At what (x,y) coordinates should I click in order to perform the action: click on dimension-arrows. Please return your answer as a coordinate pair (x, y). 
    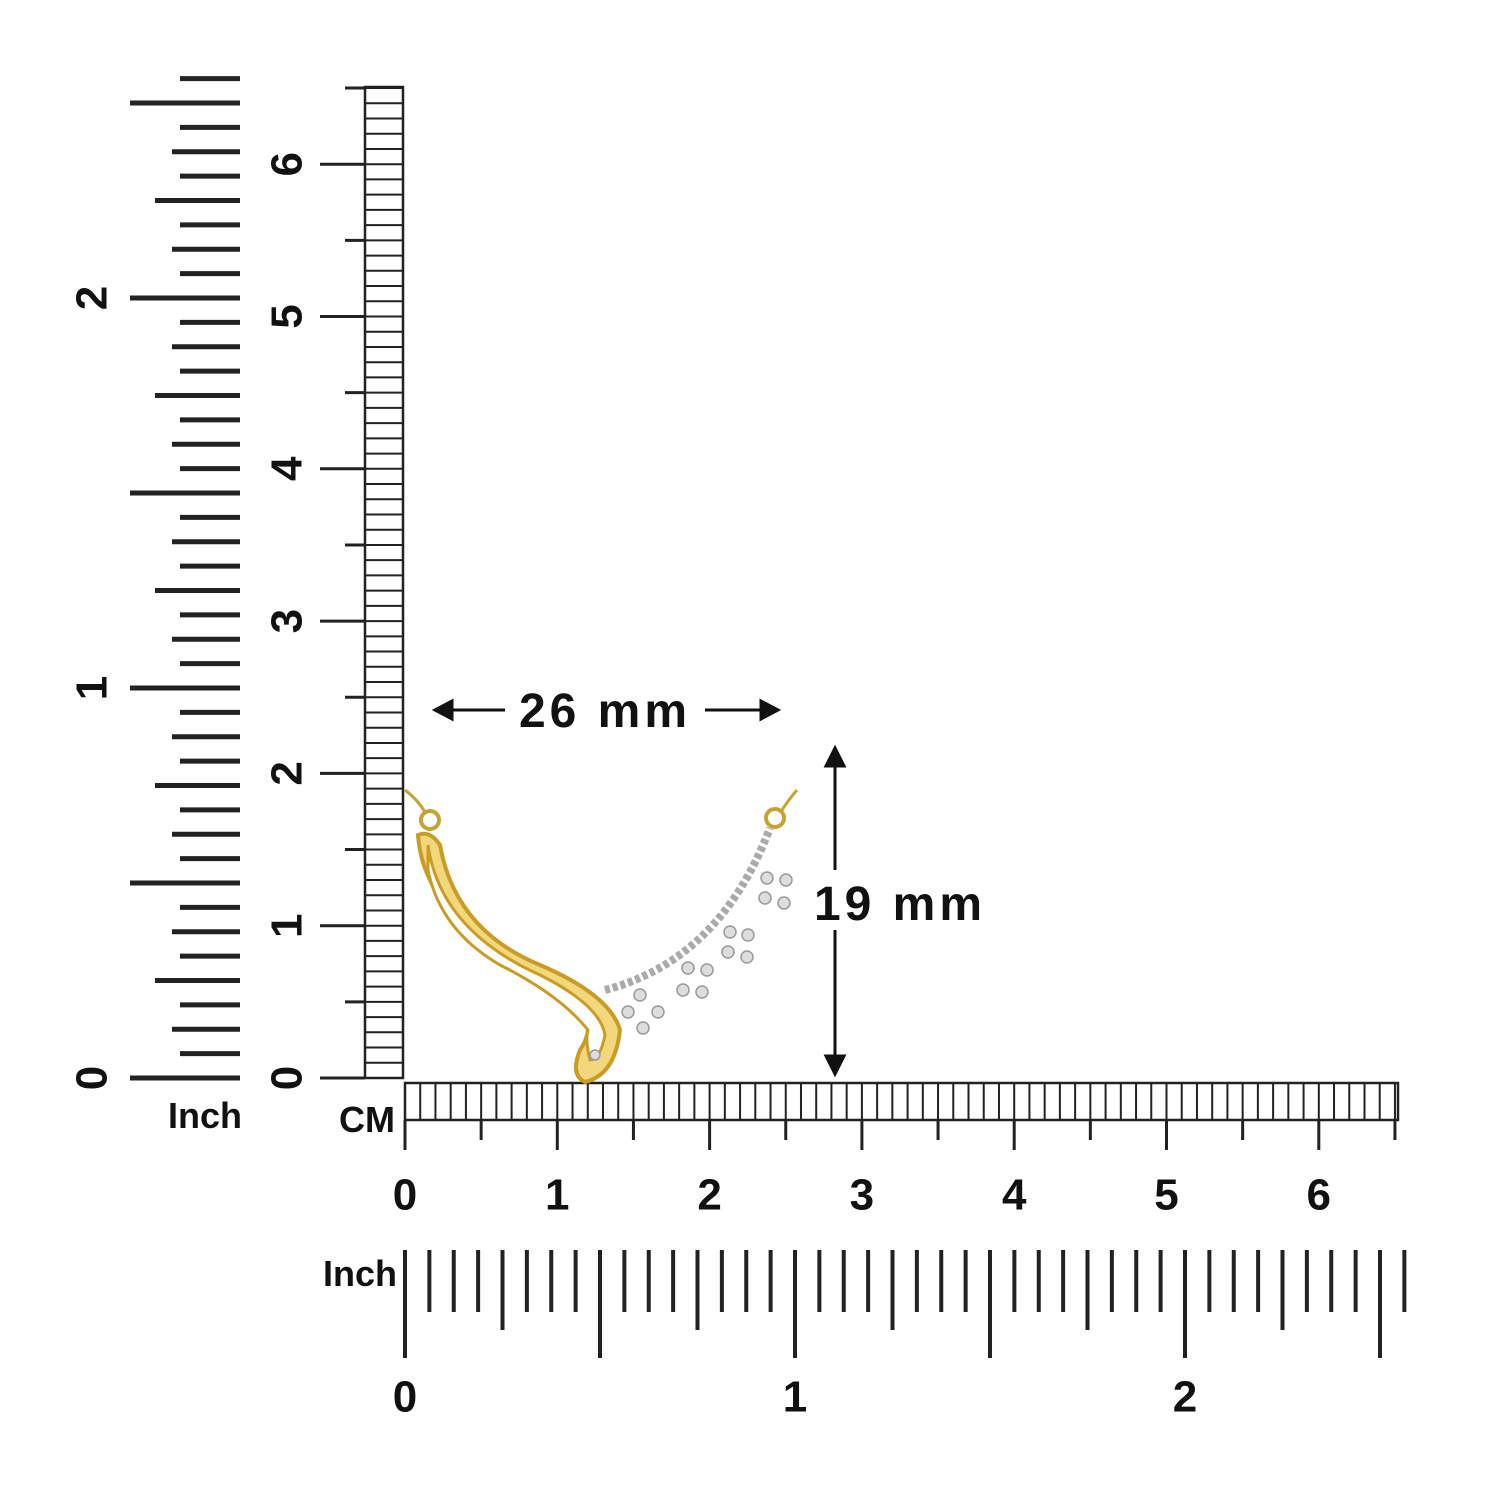
    Looking at the image, I should click on (639, 888).